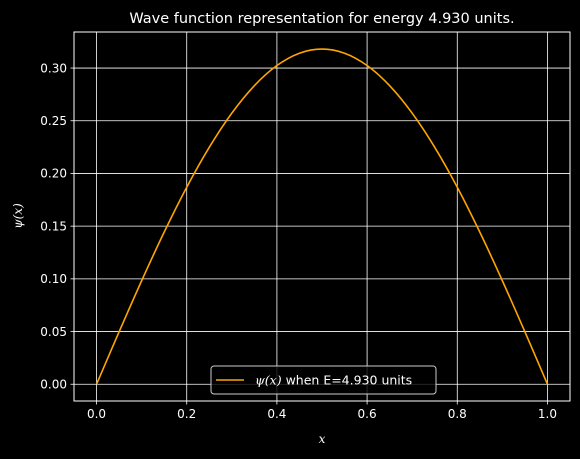  I want to click on y-tick-label: 0.10, so click(53, 279).